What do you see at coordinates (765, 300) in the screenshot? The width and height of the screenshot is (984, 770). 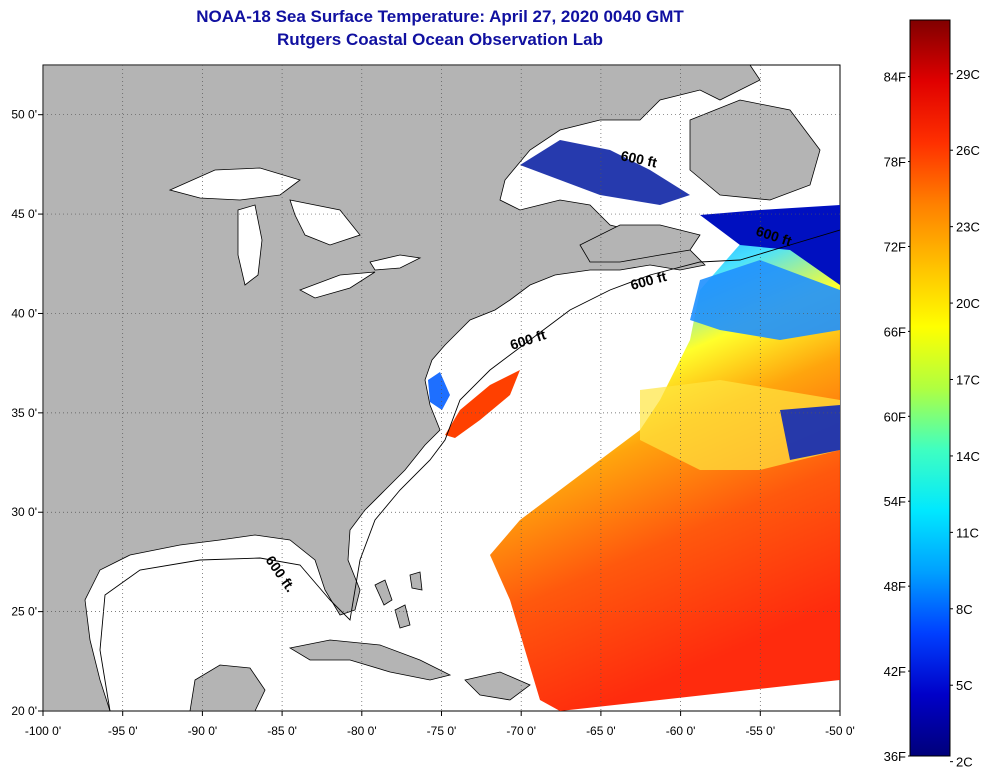 I see `sst-cool-region` at bounding box center [765, 300].